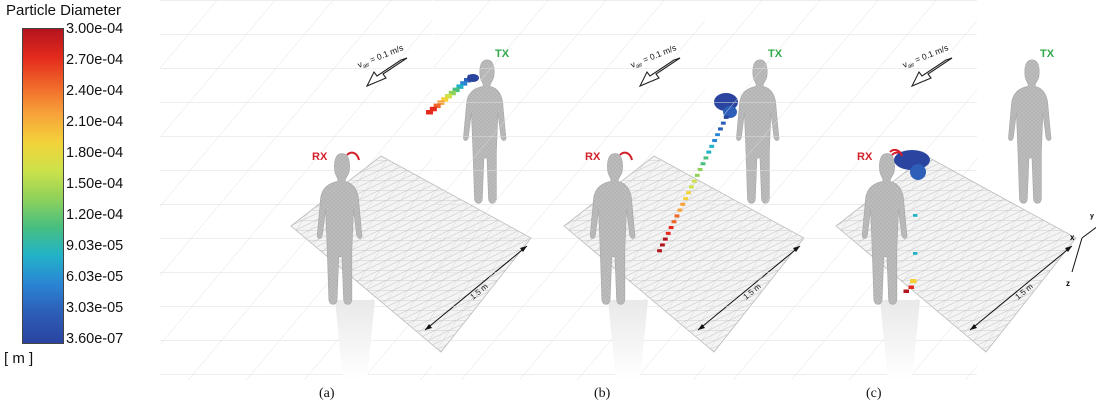 This screenshot has height=409, width=1096. I want to click on axis-y-label: y, so click(1092, 216).